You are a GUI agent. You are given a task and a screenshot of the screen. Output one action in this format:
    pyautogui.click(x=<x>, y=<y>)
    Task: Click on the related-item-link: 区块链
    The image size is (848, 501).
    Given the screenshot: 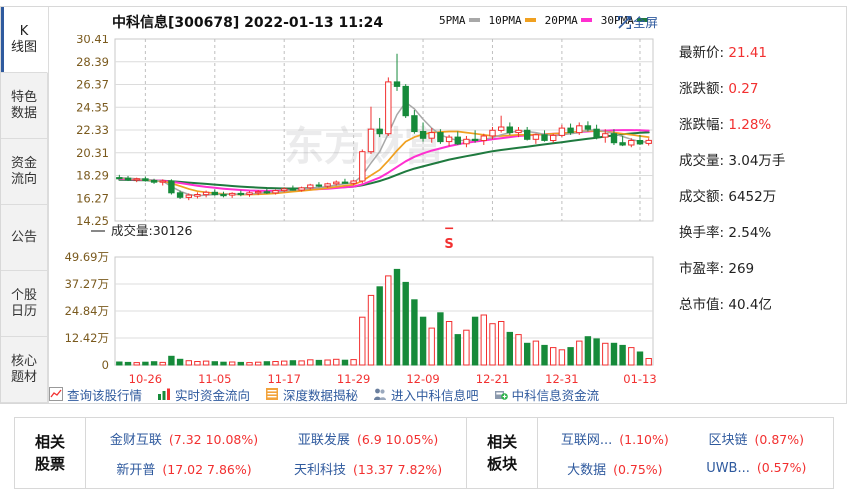 What is the action you would take?
    pyautogui.click(x=728, y=440)
    